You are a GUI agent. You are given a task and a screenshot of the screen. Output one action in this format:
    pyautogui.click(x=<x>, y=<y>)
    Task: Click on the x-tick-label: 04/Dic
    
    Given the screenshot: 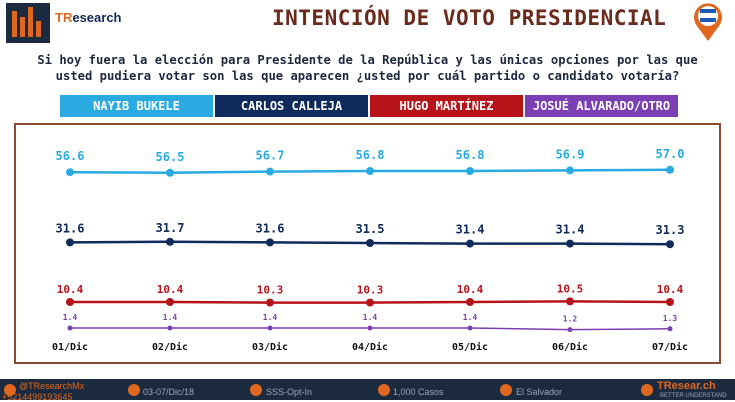 What is the action you would take?
    pyautogui.click(x=370, y=347)
    